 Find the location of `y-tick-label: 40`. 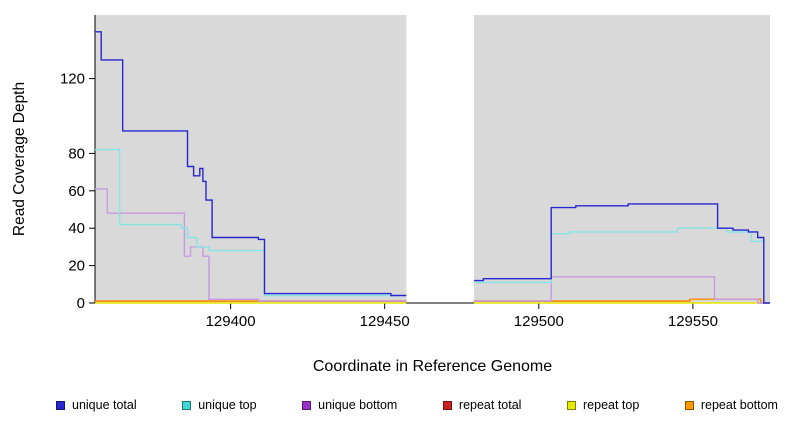

y-tick-label: 40 is located at coordinates (76, 228).